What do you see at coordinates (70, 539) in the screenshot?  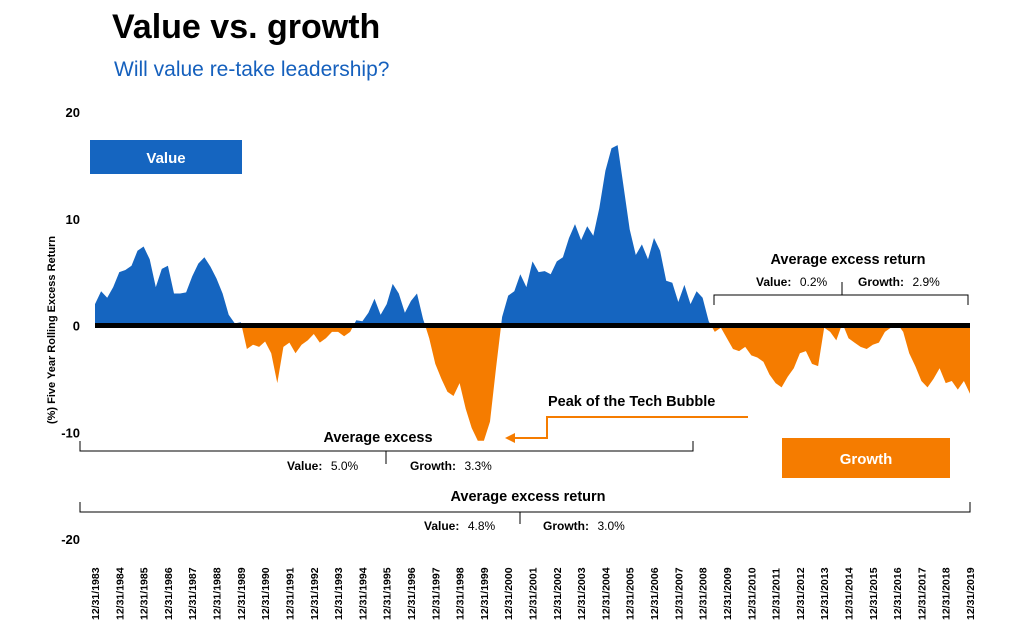 I see `y-tick-label: -20` at bounding box center [70, 539].